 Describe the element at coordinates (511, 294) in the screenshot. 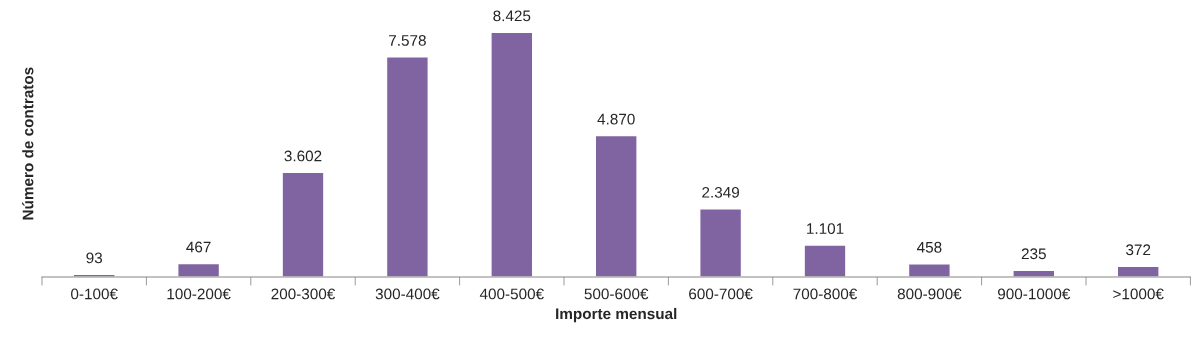

I see `x-tick-label: 400-500€` at that location.